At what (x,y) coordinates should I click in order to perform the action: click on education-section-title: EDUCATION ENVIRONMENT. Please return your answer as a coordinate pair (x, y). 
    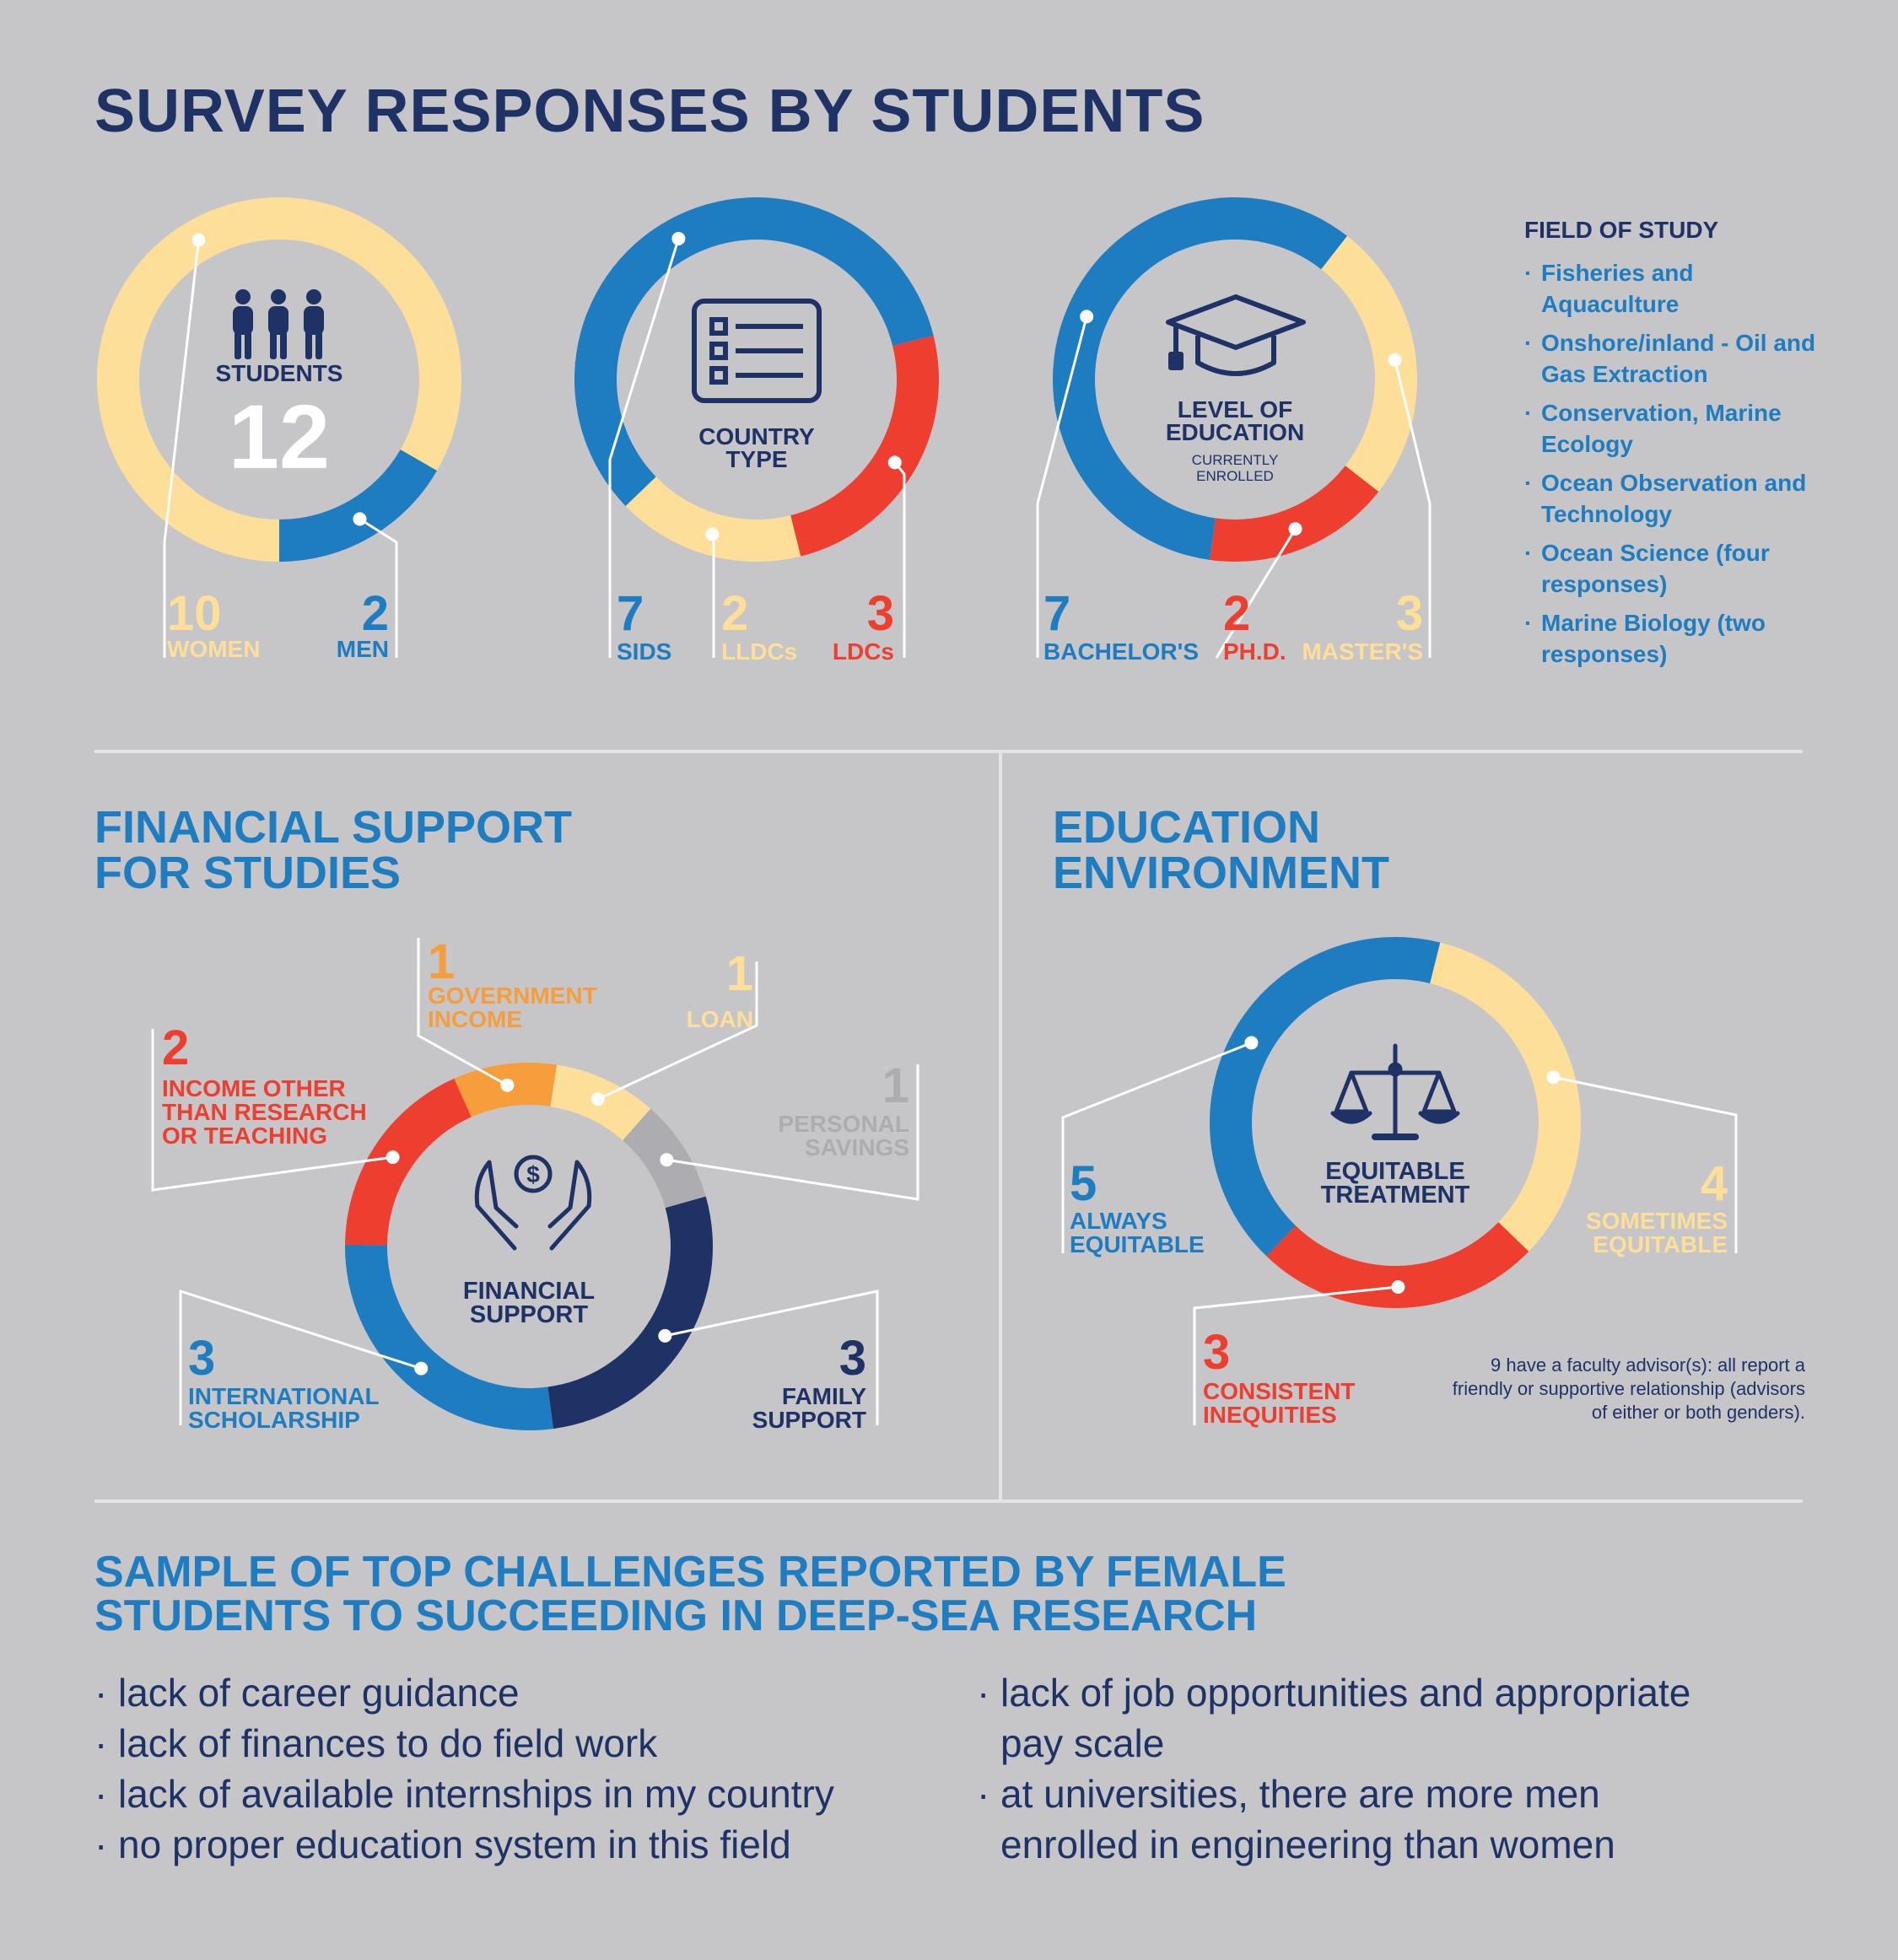
    Looking at the image, I should click on (1221, 851).